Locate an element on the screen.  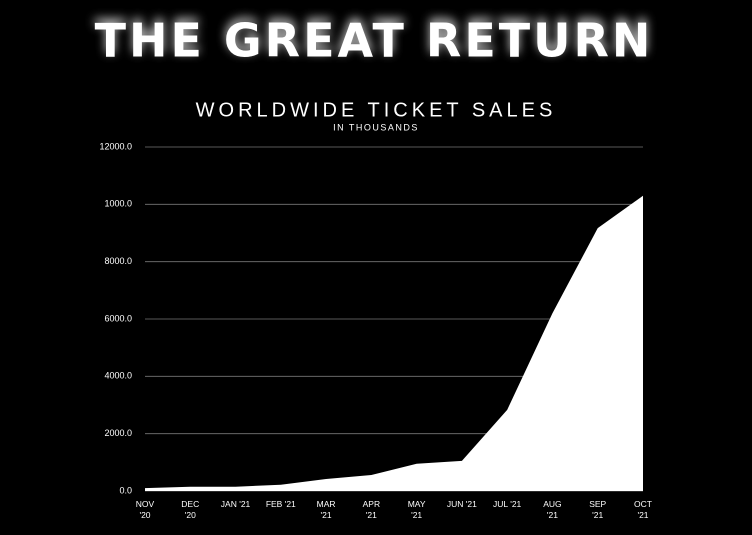
x-tick-label: APR '21 is located at coordinates (371, 509).